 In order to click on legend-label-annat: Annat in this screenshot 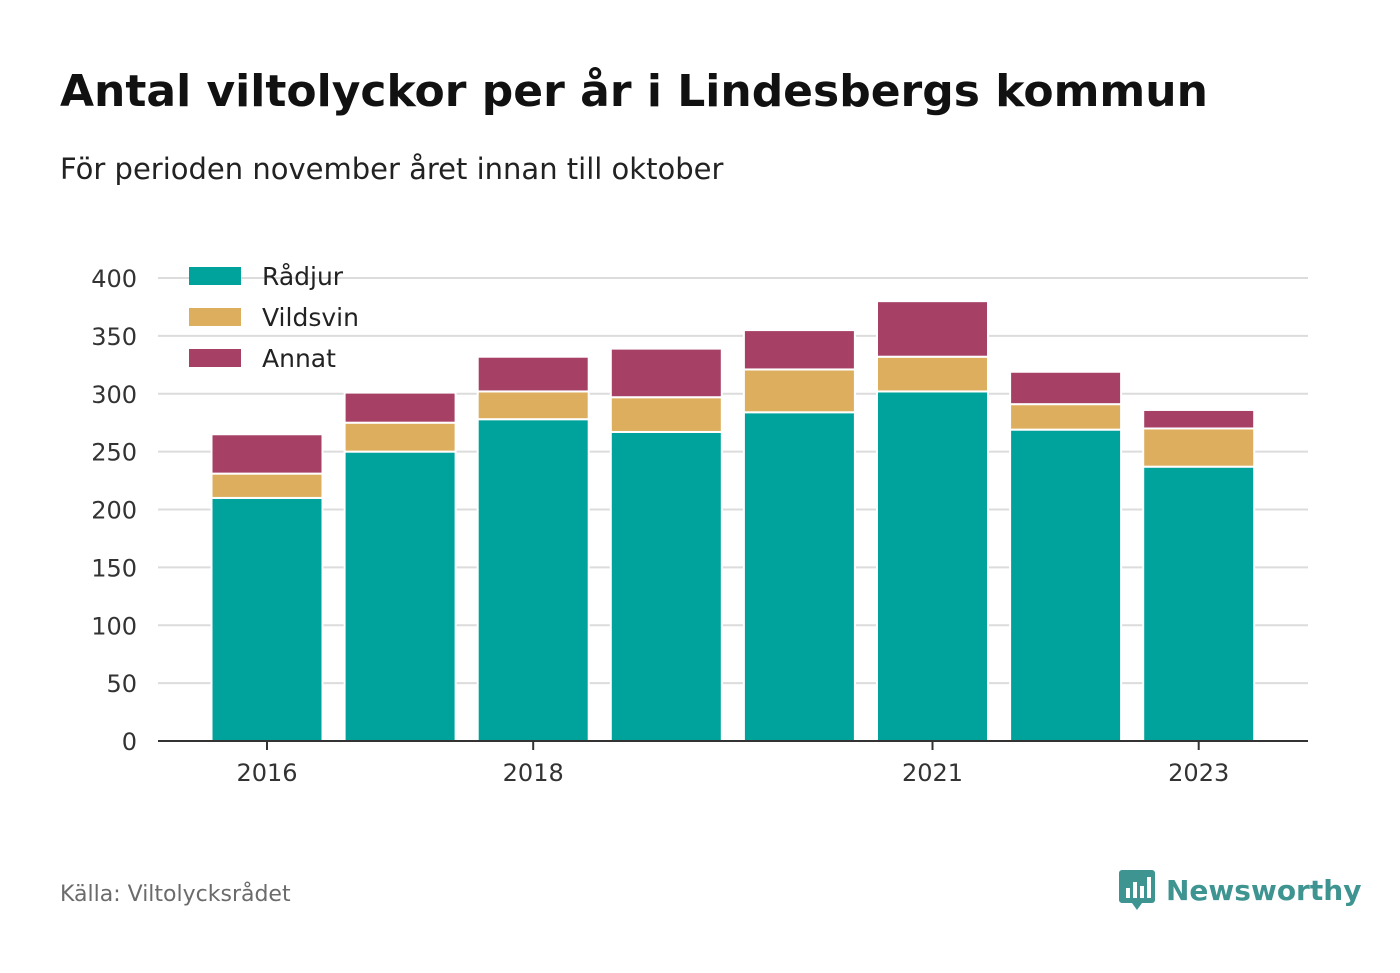, I will do `click(299, 358)`.